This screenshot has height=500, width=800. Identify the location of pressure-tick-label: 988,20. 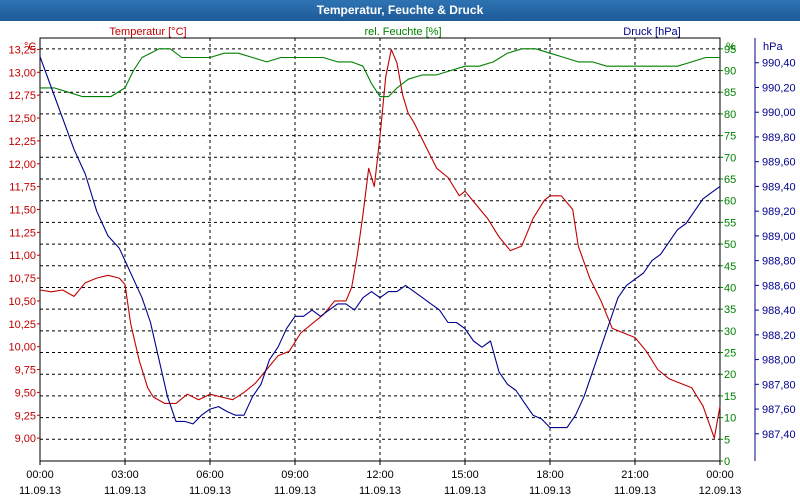
(779, 336).